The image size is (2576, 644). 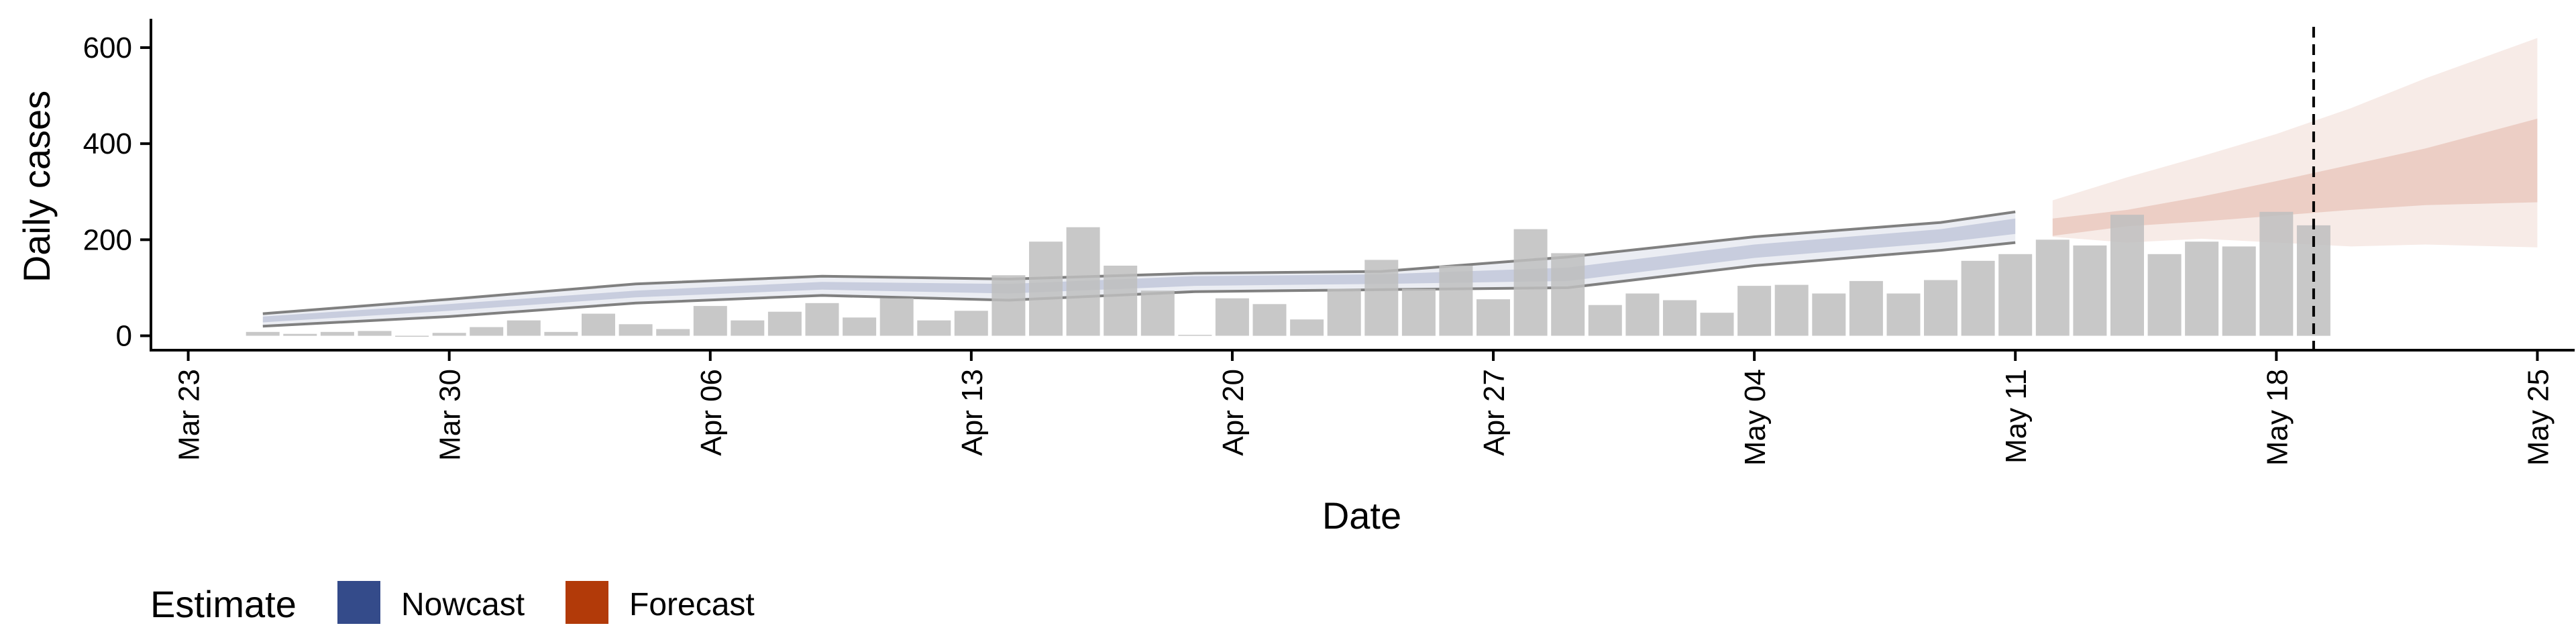 I want to click on x-tick-label: May 18, so click(x=2277, y=417).